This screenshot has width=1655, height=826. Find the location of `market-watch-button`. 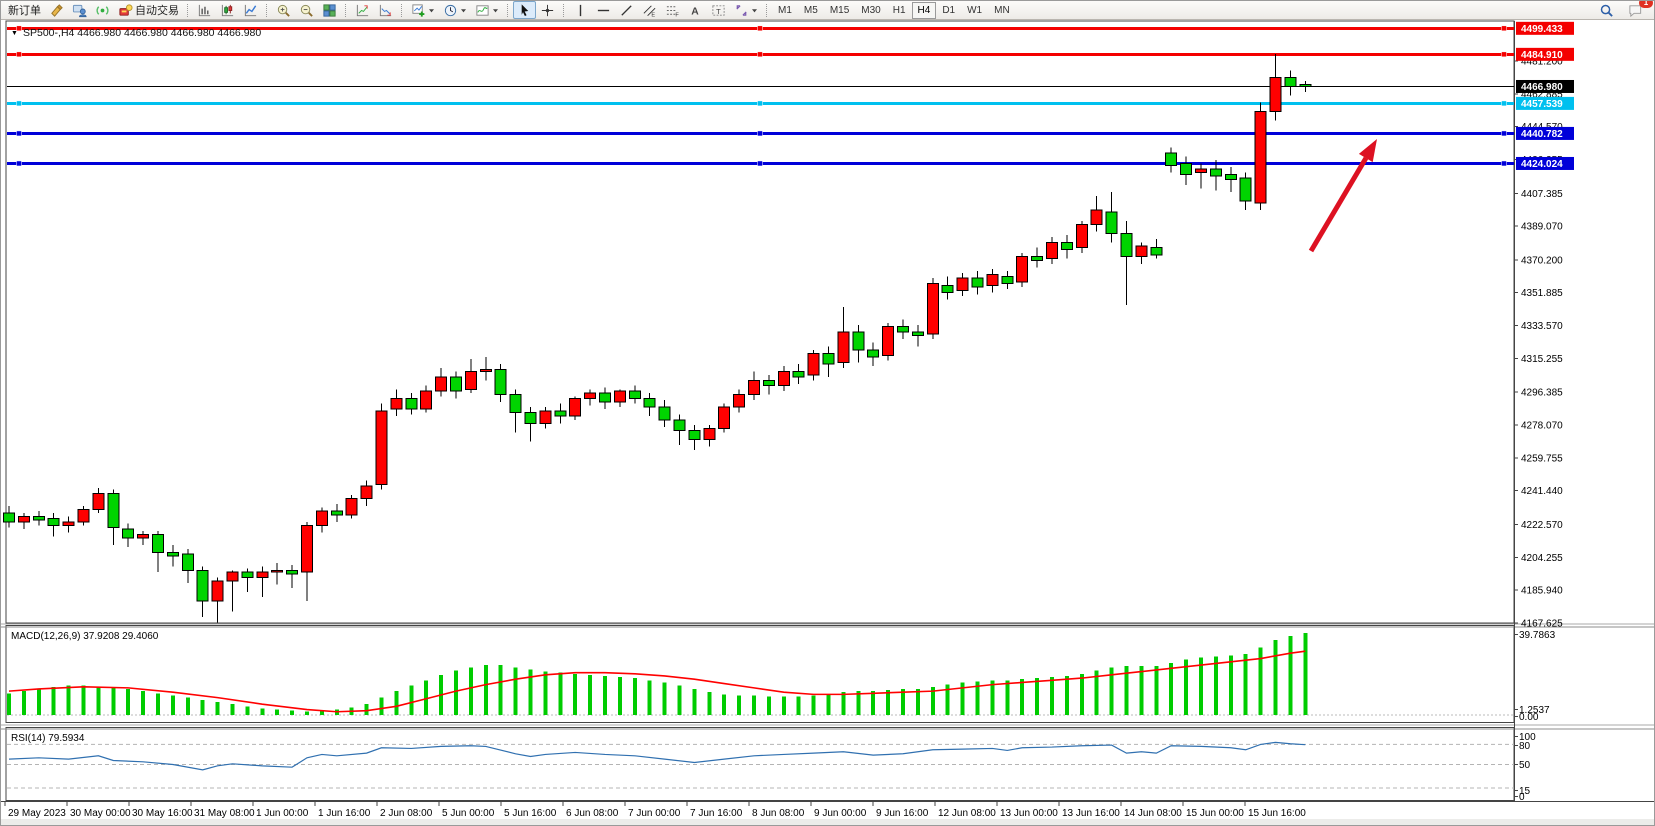

market-watch-button is located at coordinates (79, 10).